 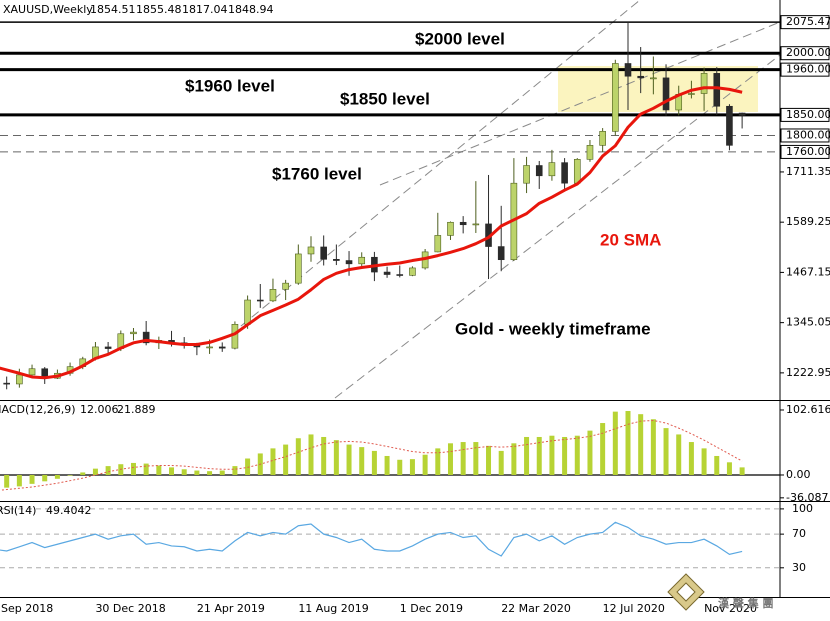 What do you see at coordinates (536, 608) in the screenshot?
I see `x-tick-label: 22 Mar 2020` at bounding box center [536, 608].